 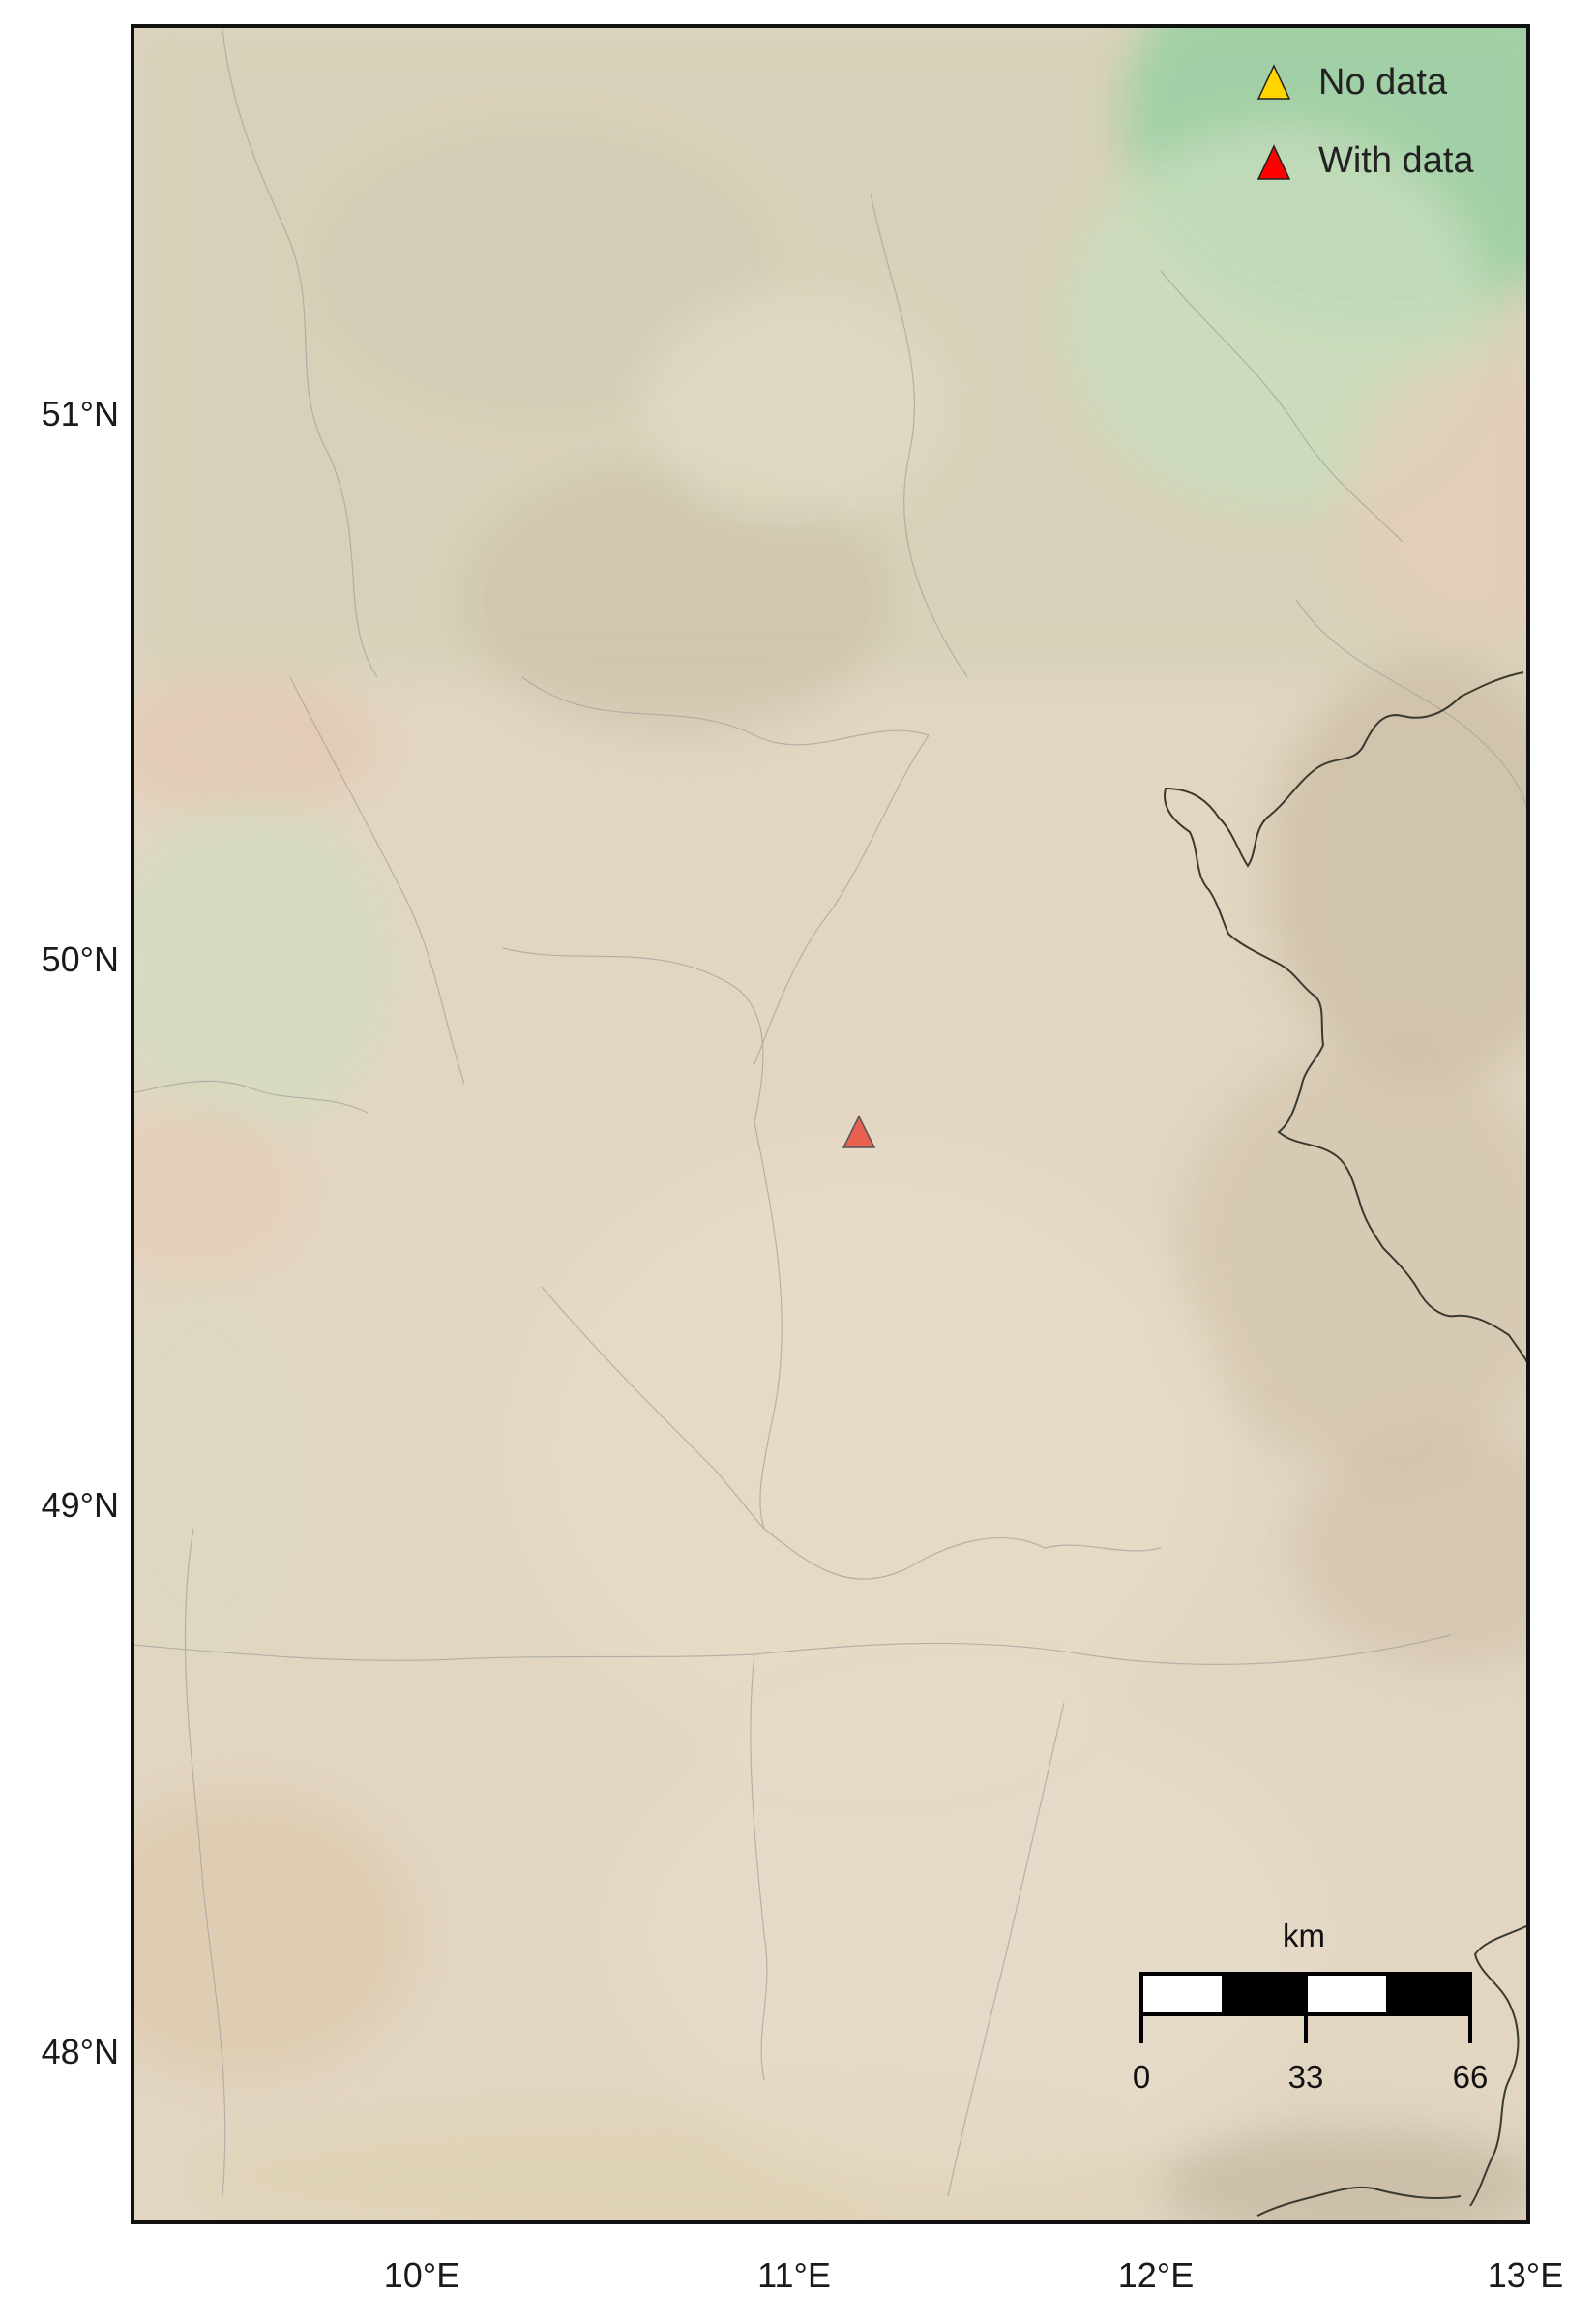 I want to click on national-border, so click(x=1346, y=1018).